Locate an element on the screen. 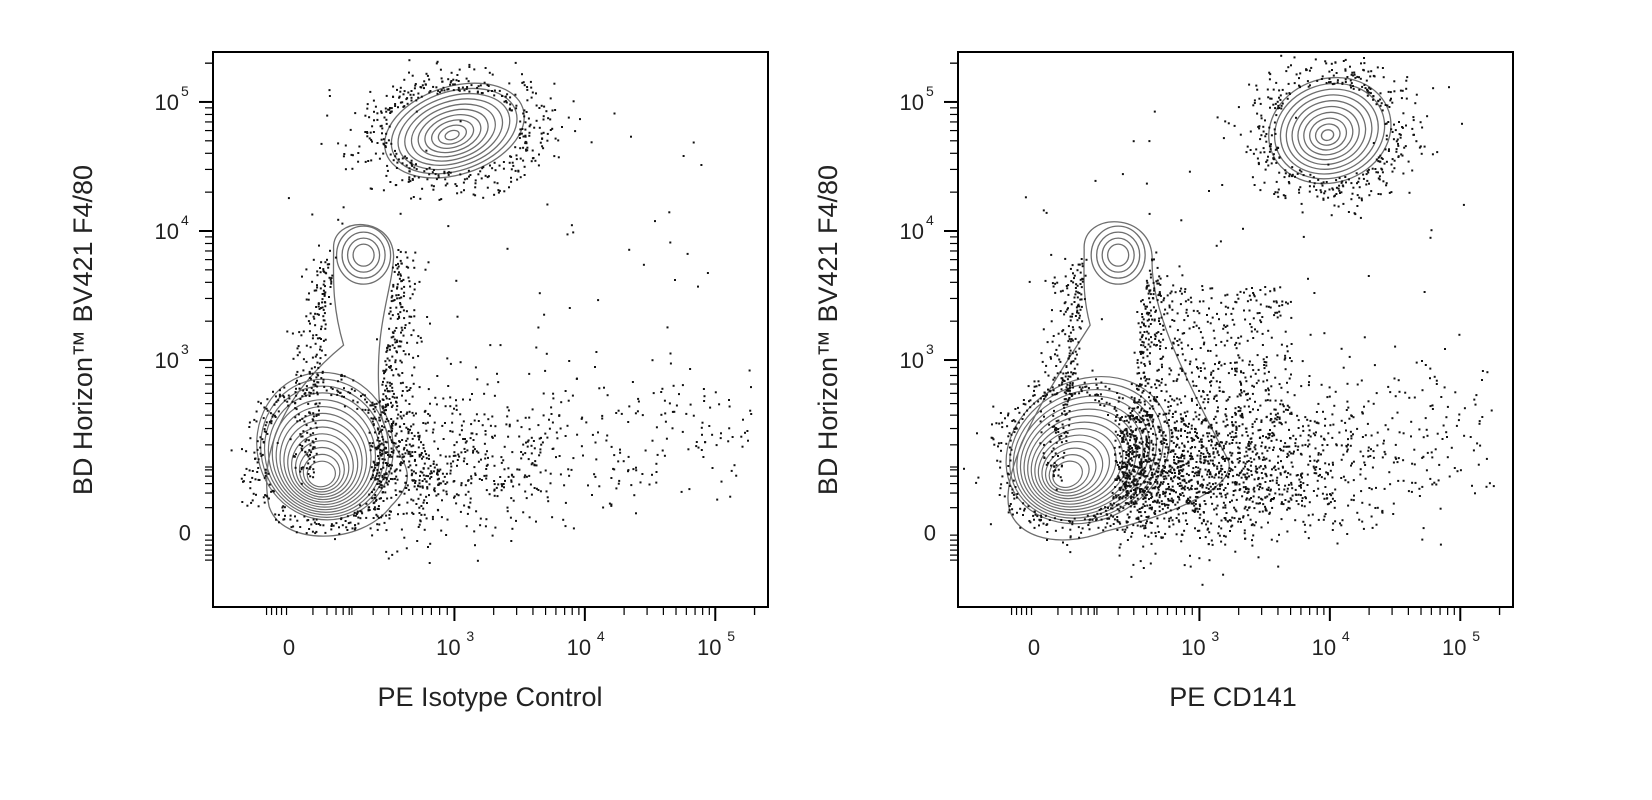 The height and width of the screenshot is (800, 1652). y-tick-label-exponent: 5 is located at coordinates (185, 91).